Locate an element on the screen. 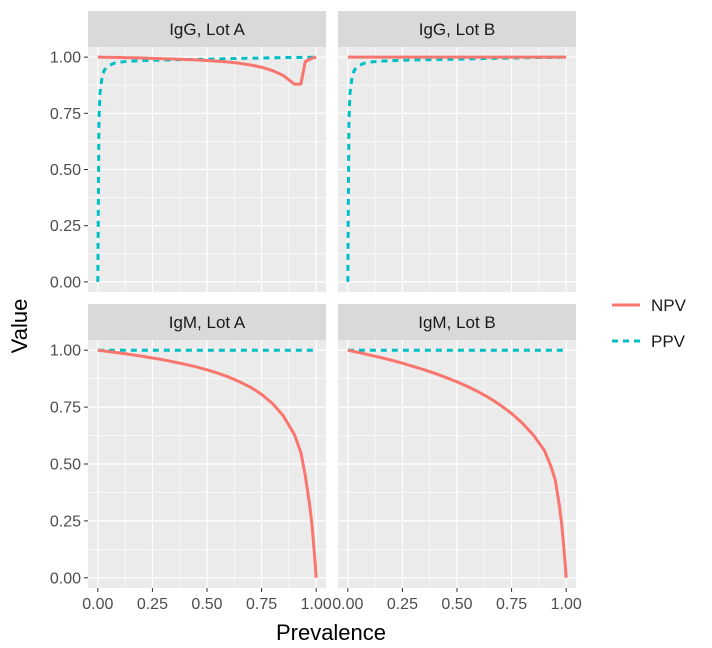 The height and width of the screenshot is (648, 712). x-axis-title: Prevalence is located at coordinates (331, 632).